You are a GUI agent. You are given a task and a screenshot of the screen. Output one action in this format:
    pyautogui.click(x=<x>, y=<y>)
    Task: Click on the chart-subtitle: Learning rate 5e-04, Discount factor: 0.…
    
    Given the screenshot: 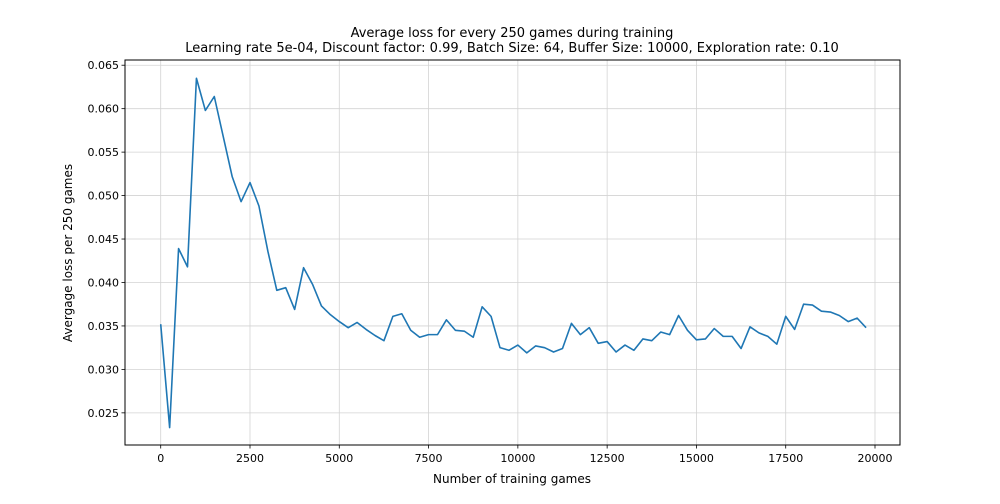 What is the action you would take?
    pyautogui.click(x=512, y=48)
    